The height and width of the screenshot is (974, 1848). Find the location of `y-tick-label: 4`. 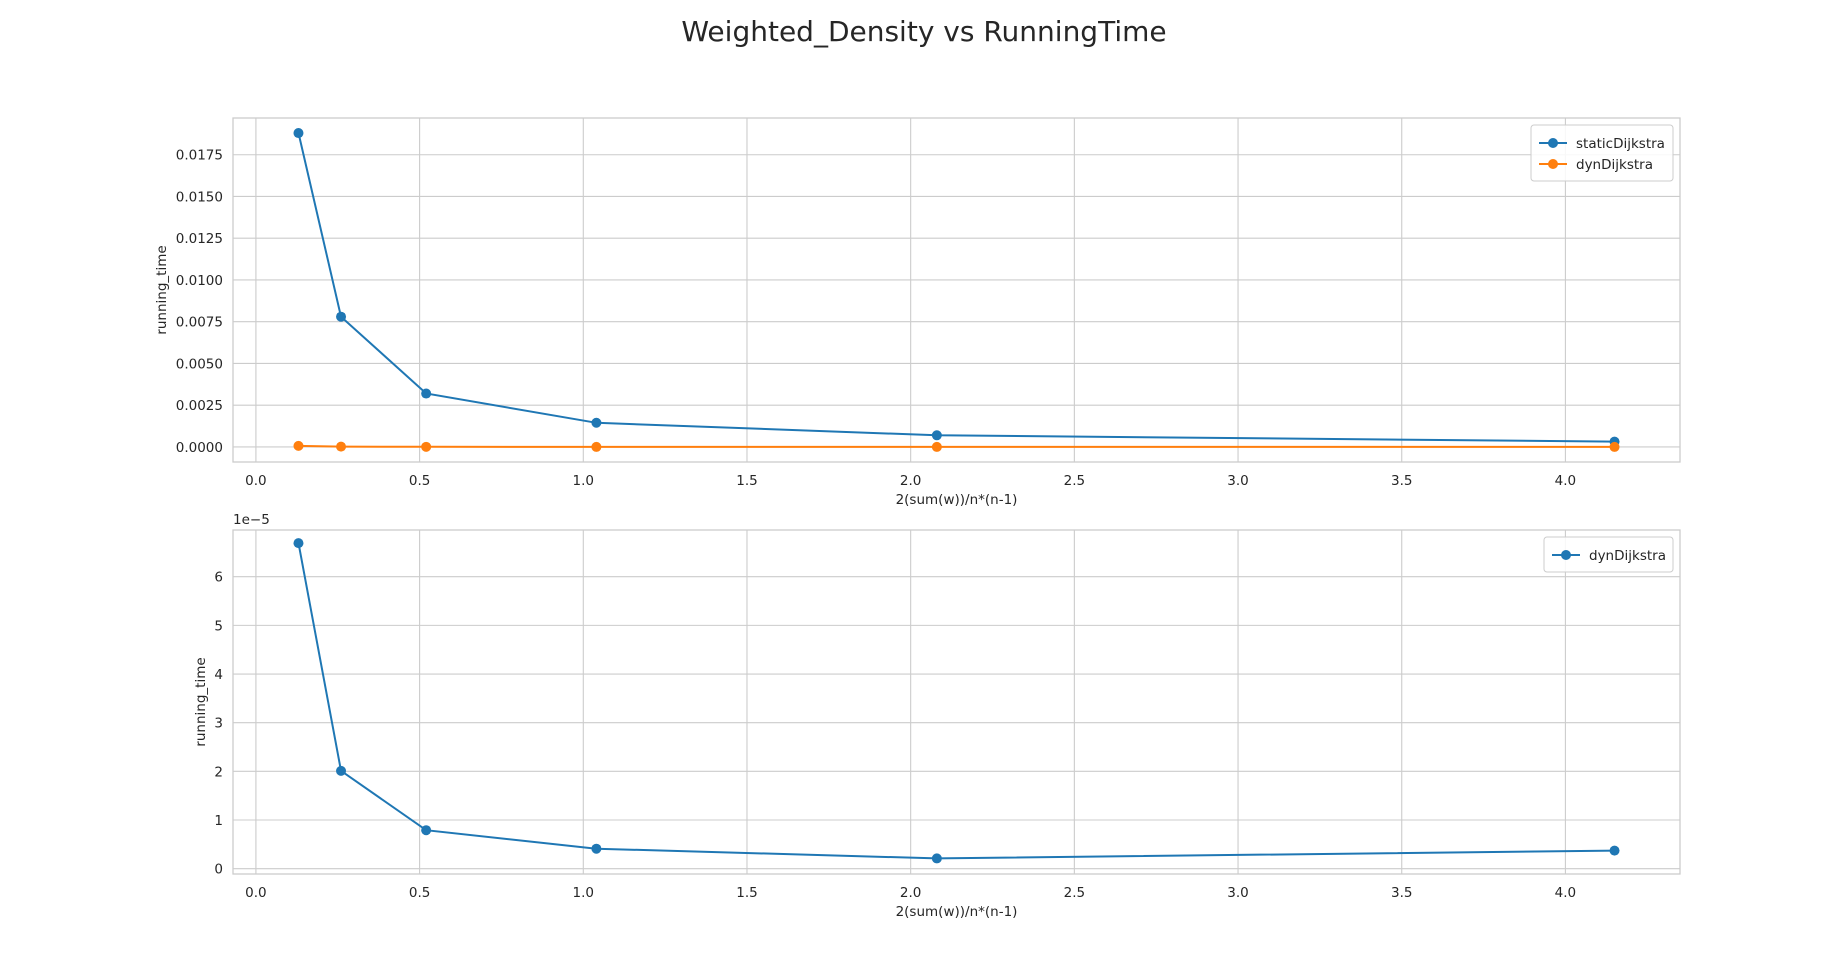

y-tick-label: 4 is located at coordinates (218, 675).